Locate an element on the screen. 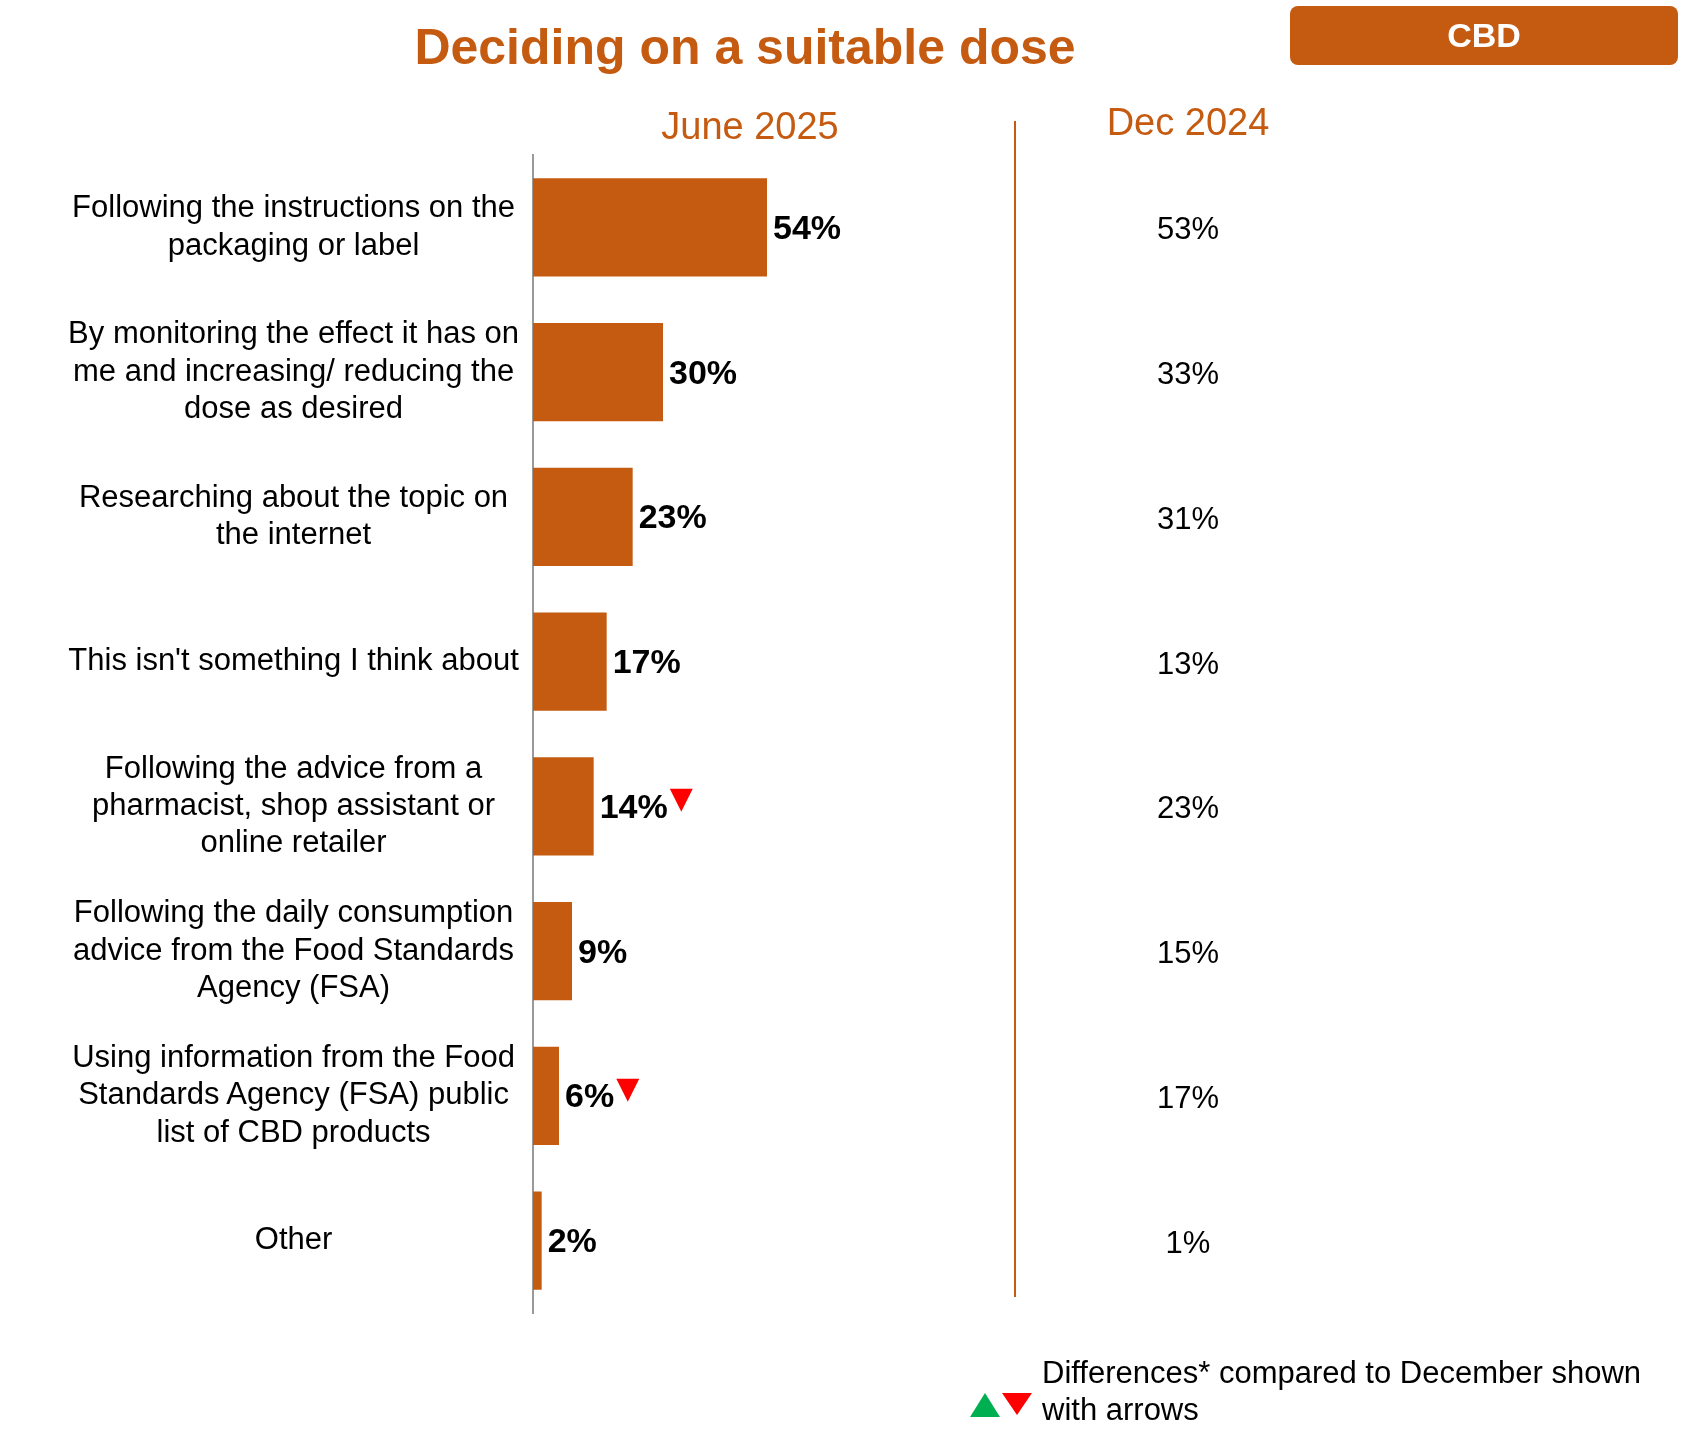 This screenshot has height=1440, width=1690. data-label: 6% is located at coordinates (590, 1095).